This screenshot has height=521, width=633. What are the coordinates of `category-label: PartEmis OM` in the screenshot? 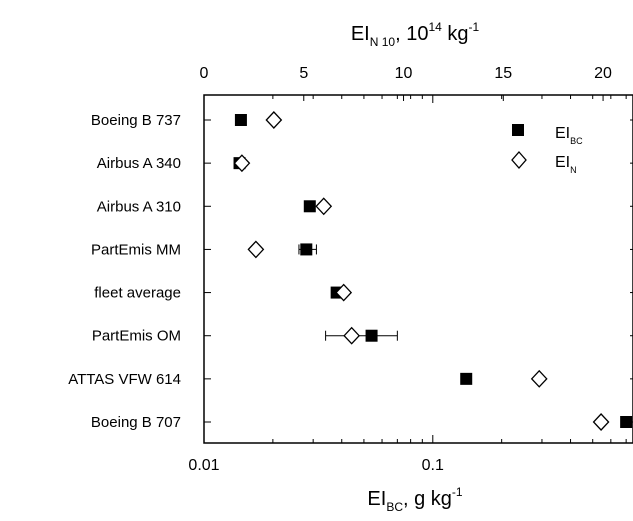 It's located at (136, 336).